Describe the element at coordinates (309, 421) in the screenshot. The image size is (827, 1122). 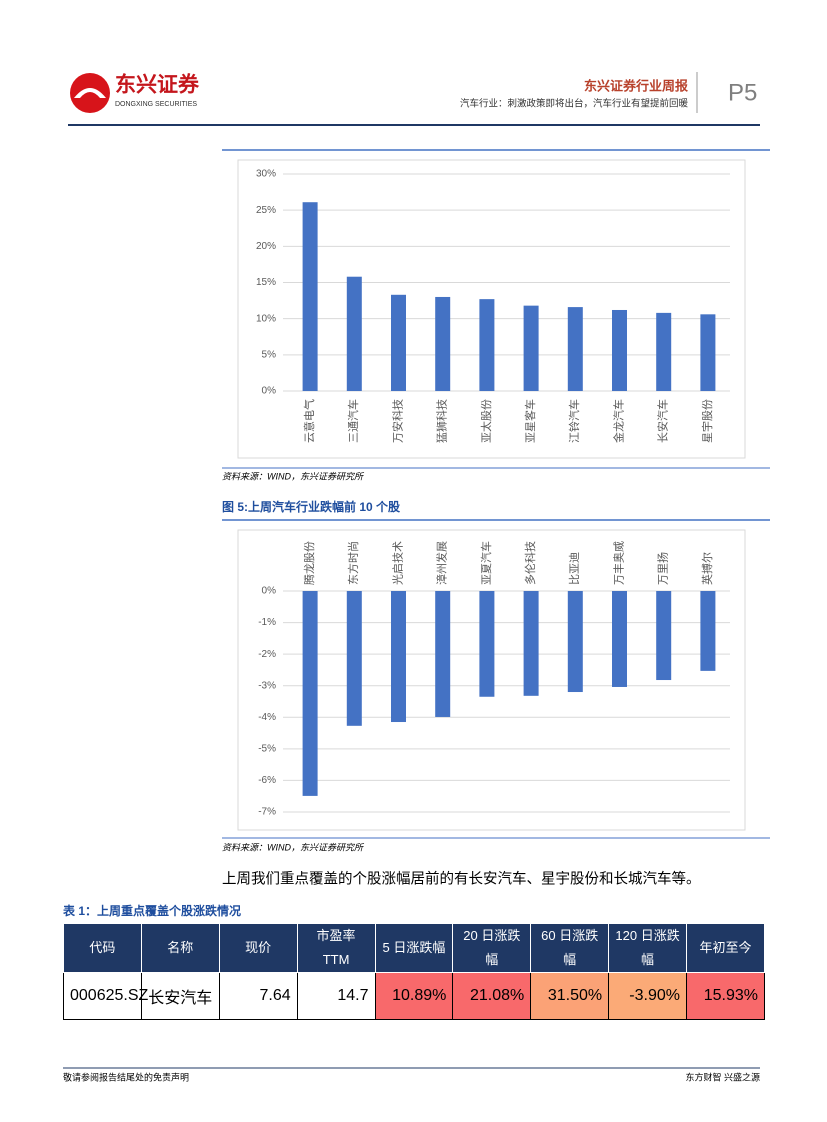
I see `x-tick-label: 云意电气` at that location.